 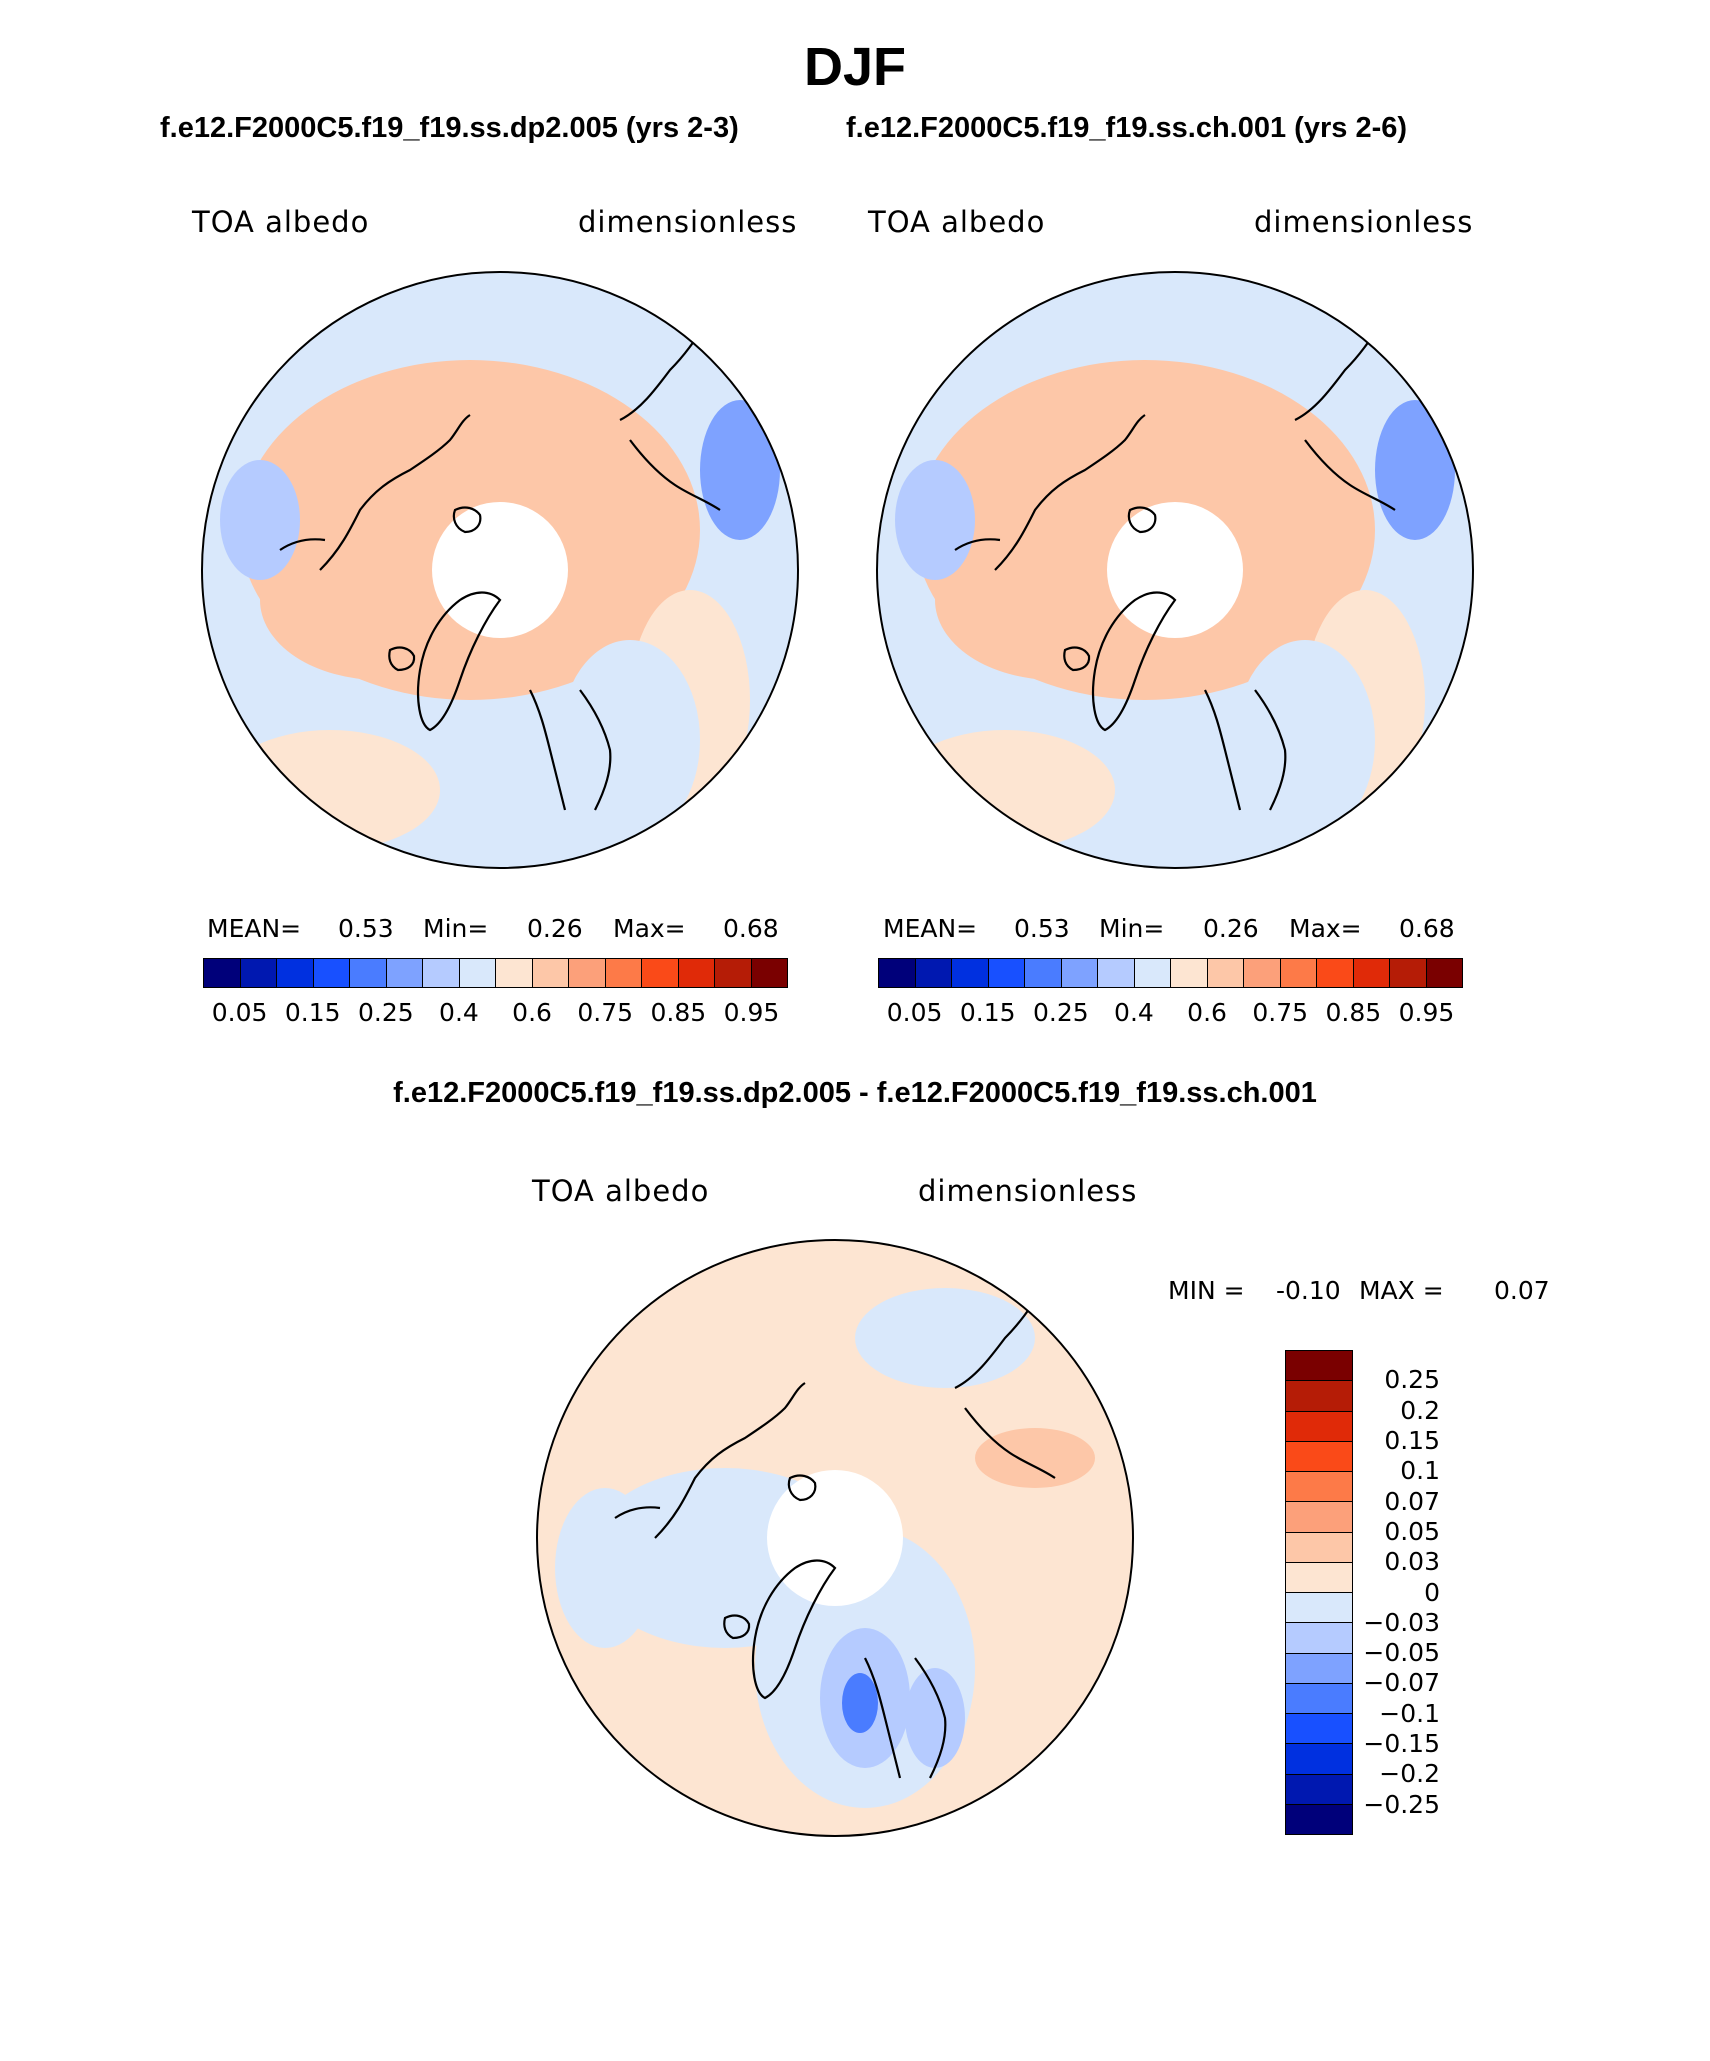 I want to click on colorbar-tick-label: 0.07, so click(x=1412, y=1501).